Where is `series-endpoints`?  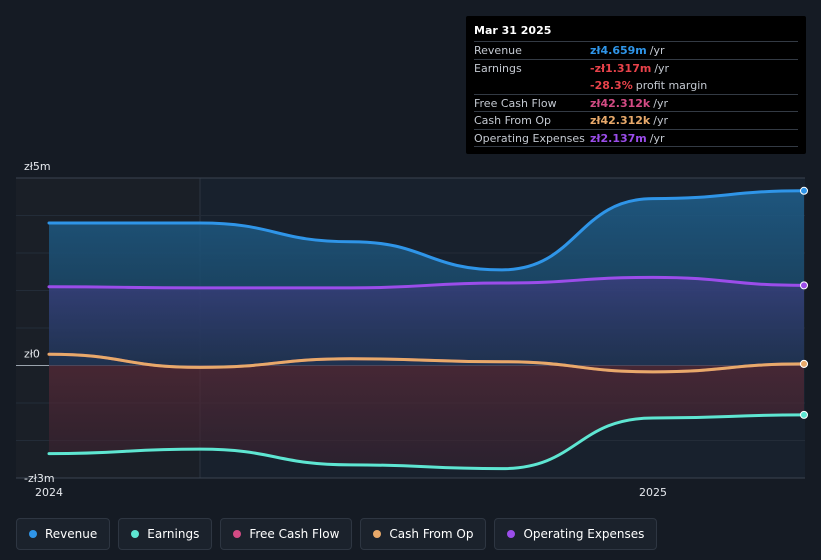 series-endpoints is located at coordinates (804, 302).